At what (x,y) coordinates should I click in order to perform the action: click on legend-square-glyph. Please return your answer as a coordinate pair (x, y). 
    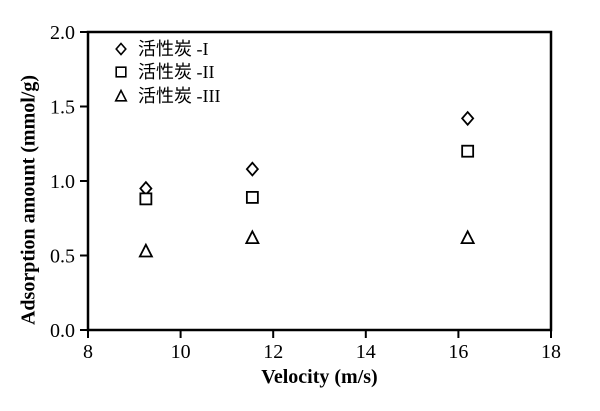
    Looking at the image, I should click on (121, 72).